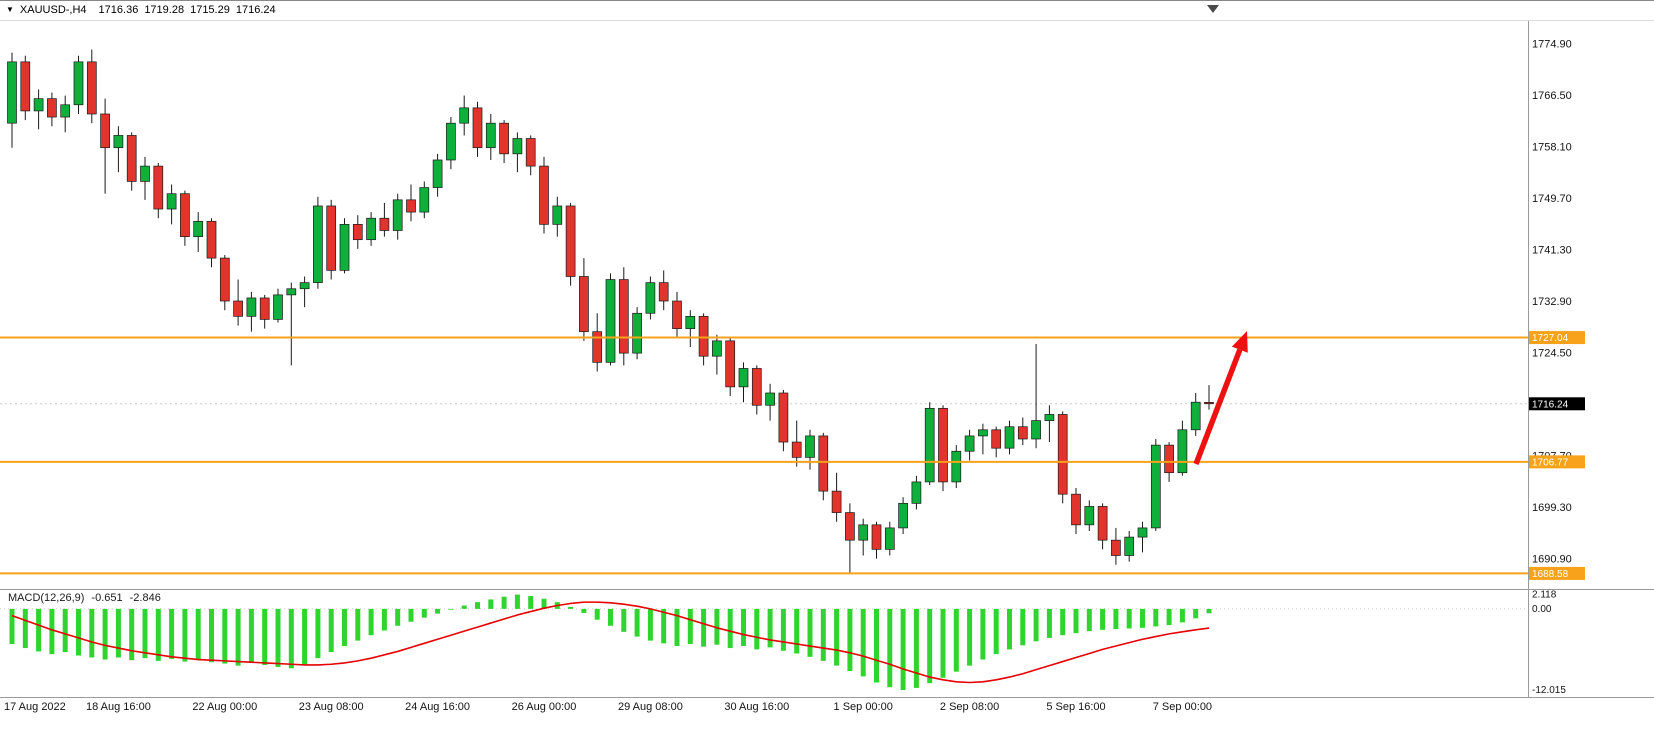 The image size is (1654, 754). What do you see at coordinates (1550, 574) in the screenshot?
I see `price-level-badge-label: 1688.58` at bounding box center [1550, 574].